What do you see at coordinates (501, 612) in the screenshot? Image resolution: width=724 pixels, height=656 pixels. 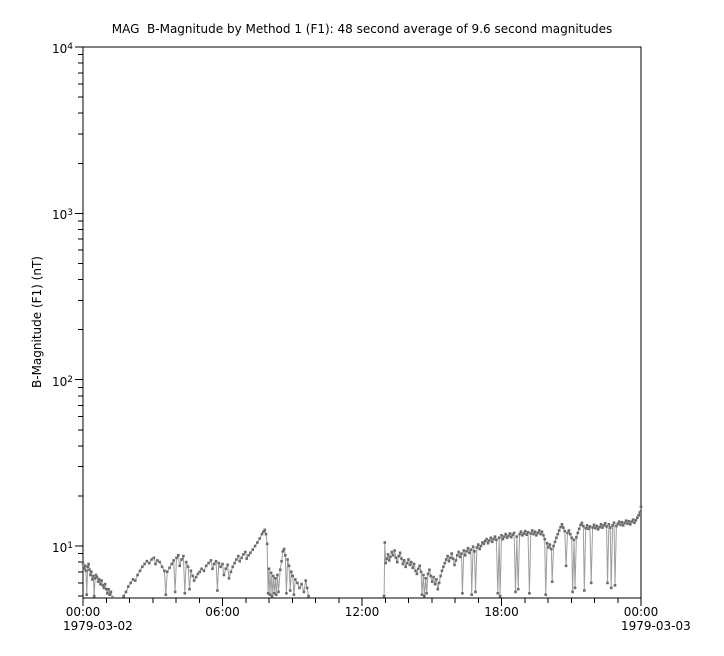 I see `x-axis-tick-label: 18:00` at bounding box center [501, 612].